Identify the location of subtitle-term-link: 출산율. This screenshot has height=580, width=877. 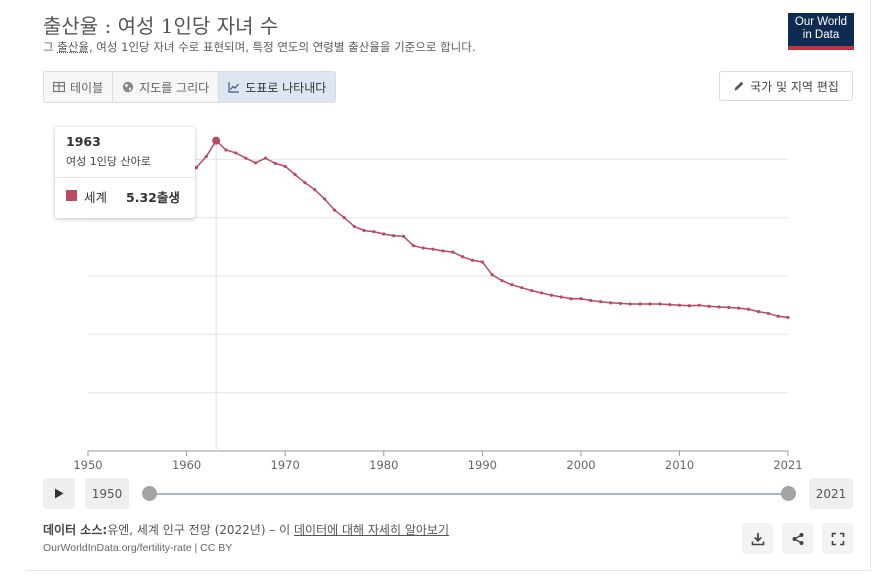
(73, 47).